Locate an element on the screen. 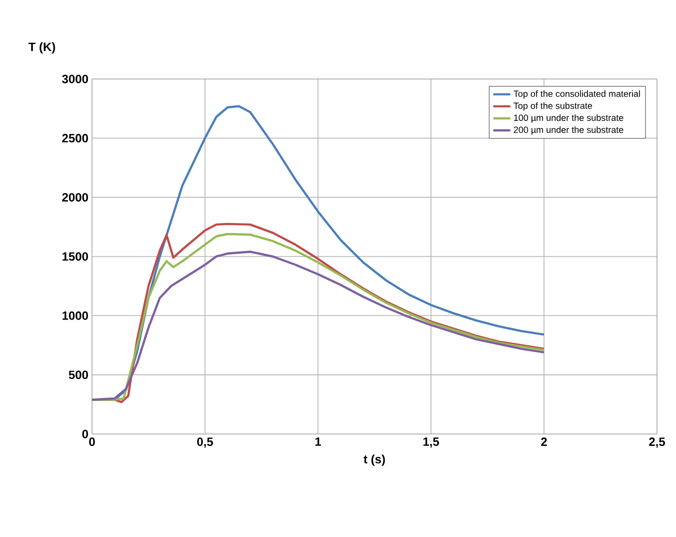 The height and width of the screenshot is (537, 676). y-tick-label: 1000 is located at coordinates (75, 315).